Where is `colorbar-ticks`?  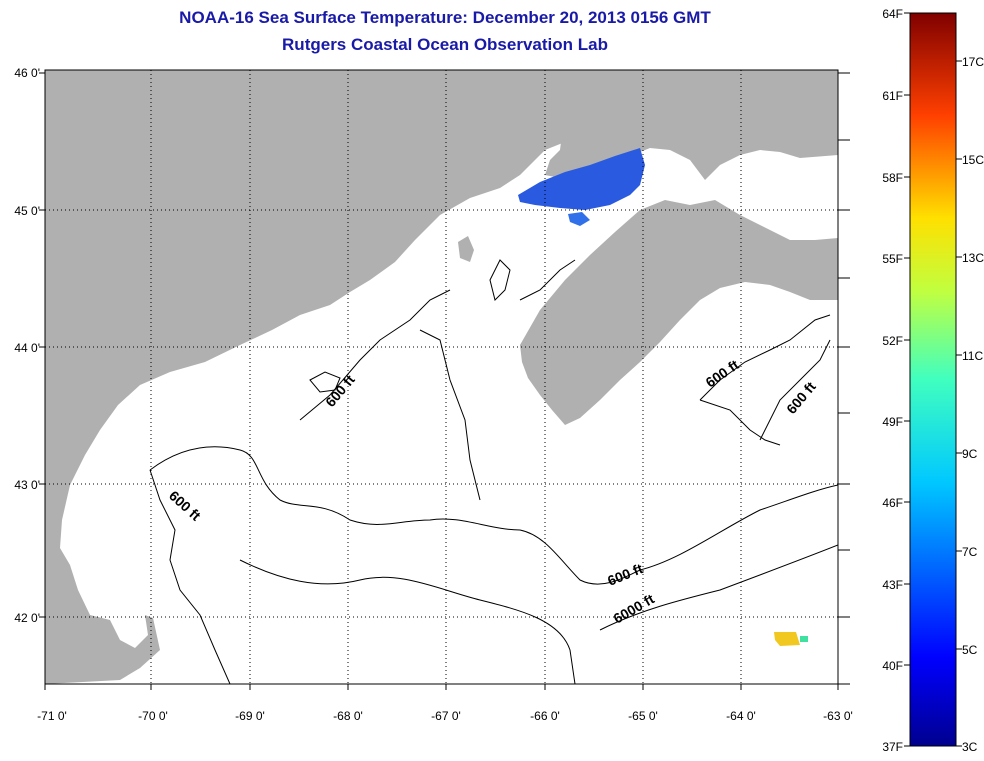
colorbar-ticks is located at coordinates (933, 379).